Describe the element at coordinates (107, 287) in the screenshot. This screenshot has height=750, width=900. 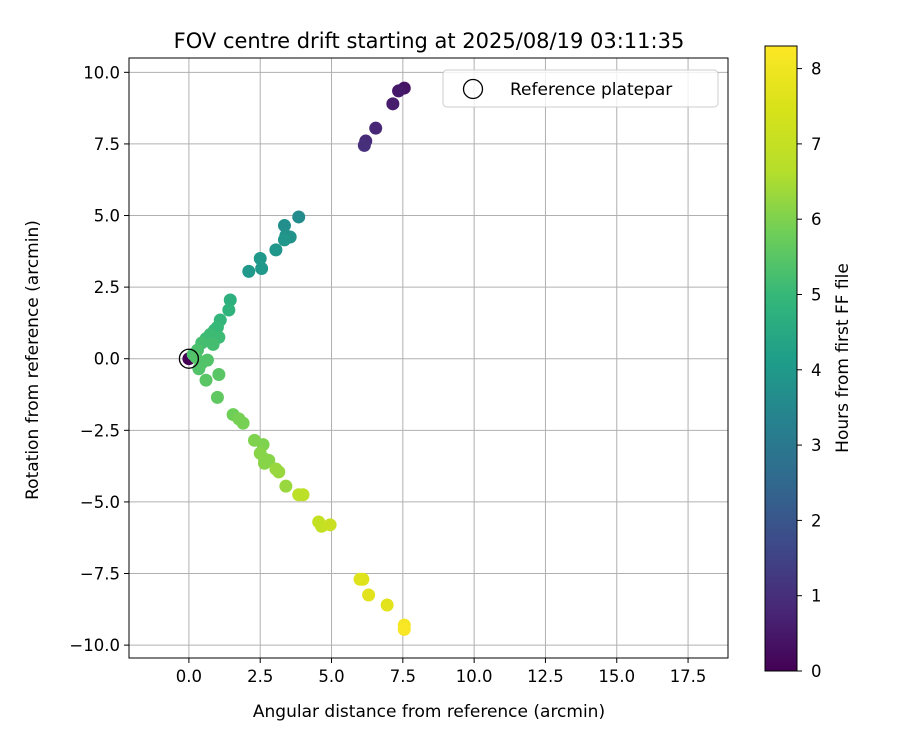
I see `y-tick-label: 2.5` at that location.